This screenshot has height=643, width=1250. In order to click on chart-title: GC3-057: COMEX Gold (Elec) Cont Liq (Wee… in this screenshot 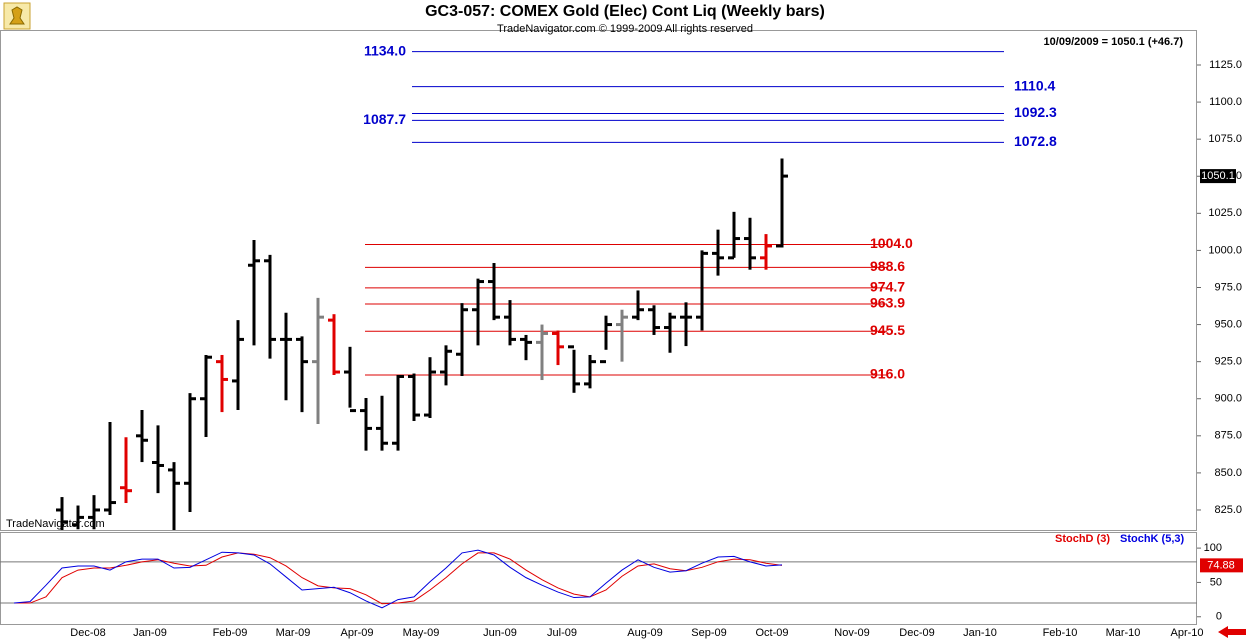, I will do `click(625, 11)`.